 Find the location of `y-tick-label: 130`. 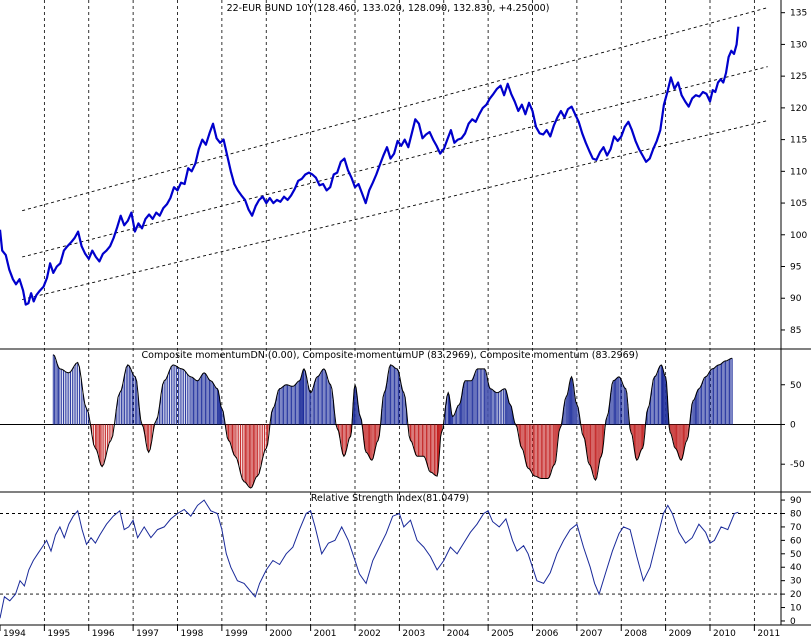

y-tick-label: 130 is located at coordinates (798, 45).